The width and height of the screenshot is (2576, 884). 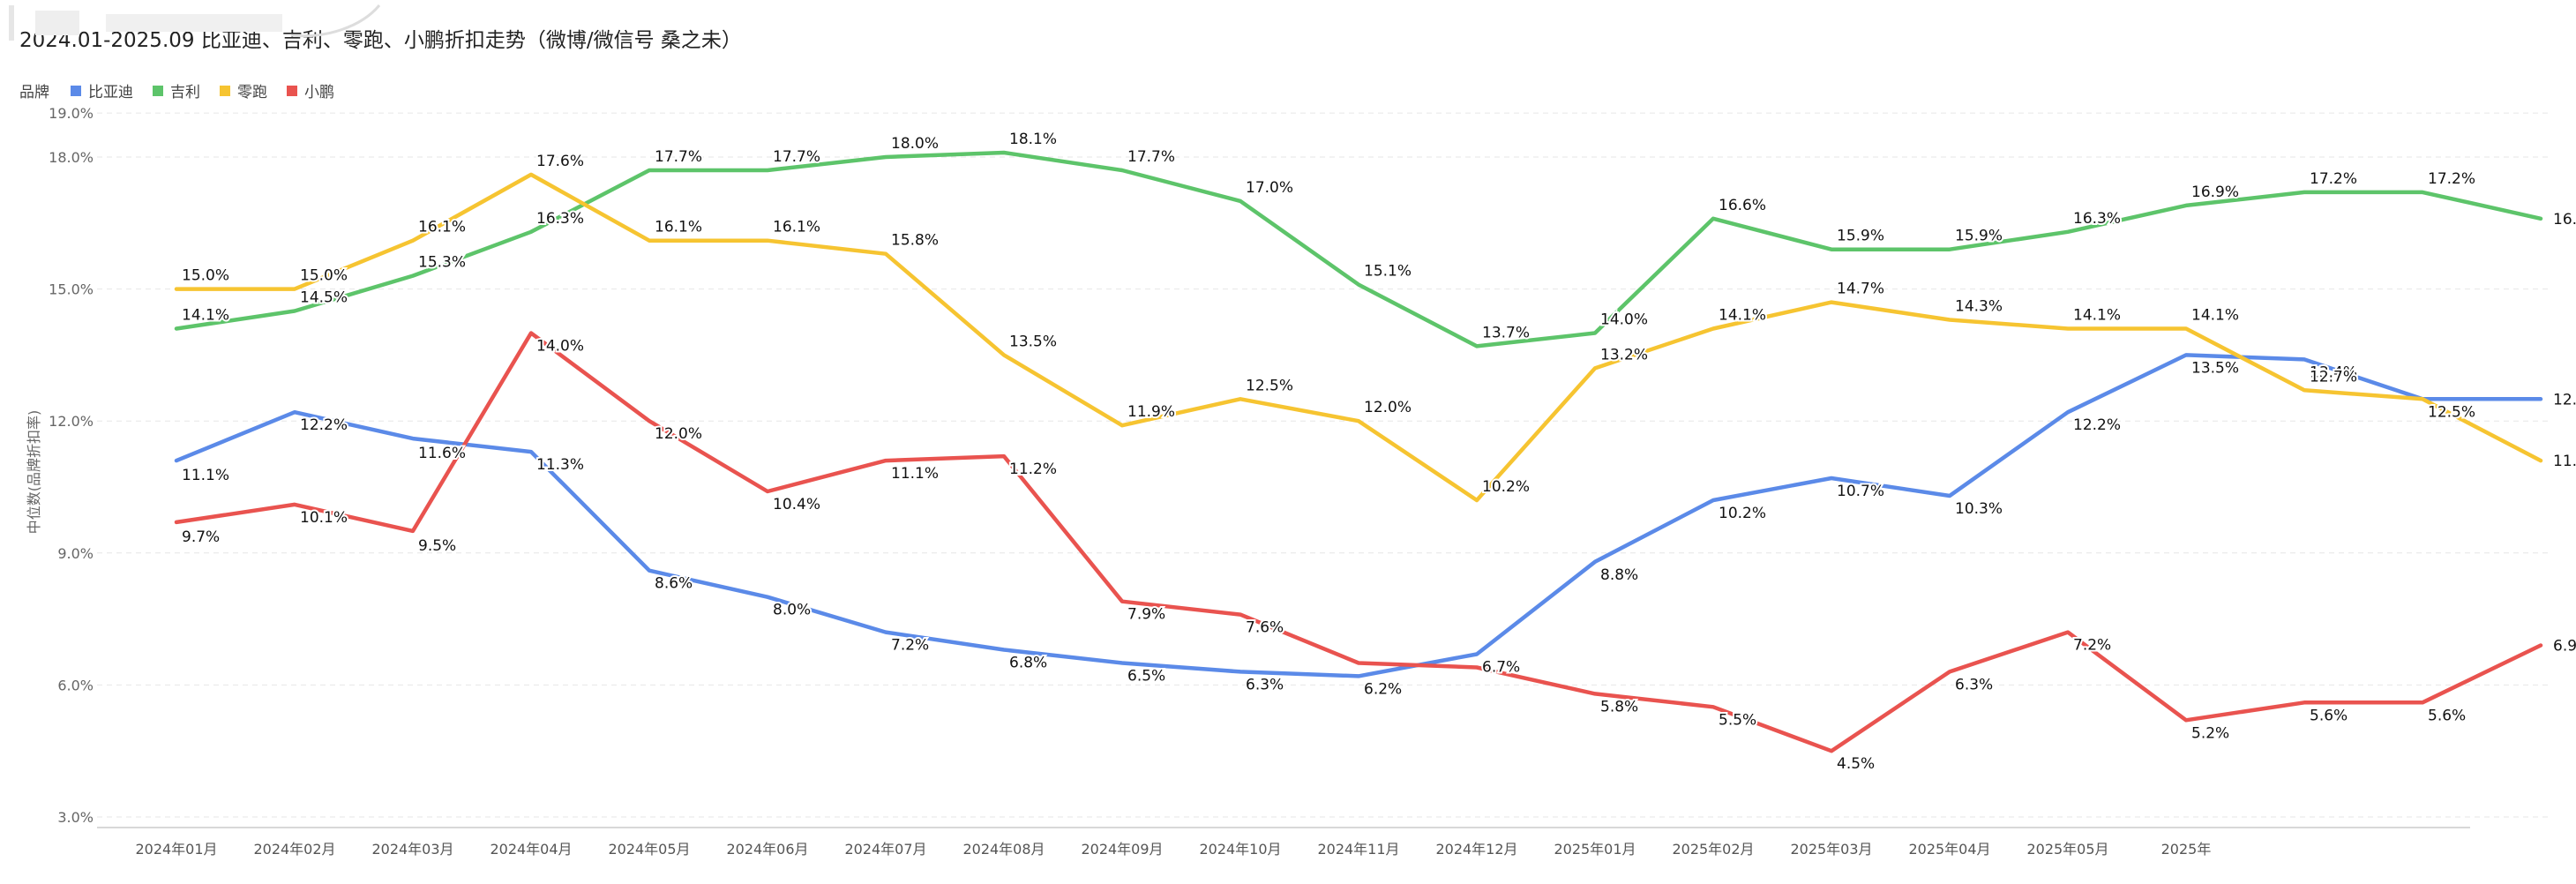 I want to click on data-label: 18.0%, so click(x=915, y=144).